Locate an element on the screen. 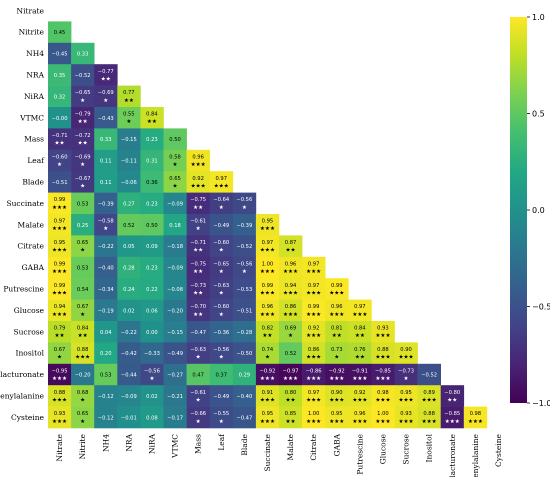 Image resolution: width=550 pixels, height=477 pixels. y-tick-label: Leaf is located at coordinates (36, 160).